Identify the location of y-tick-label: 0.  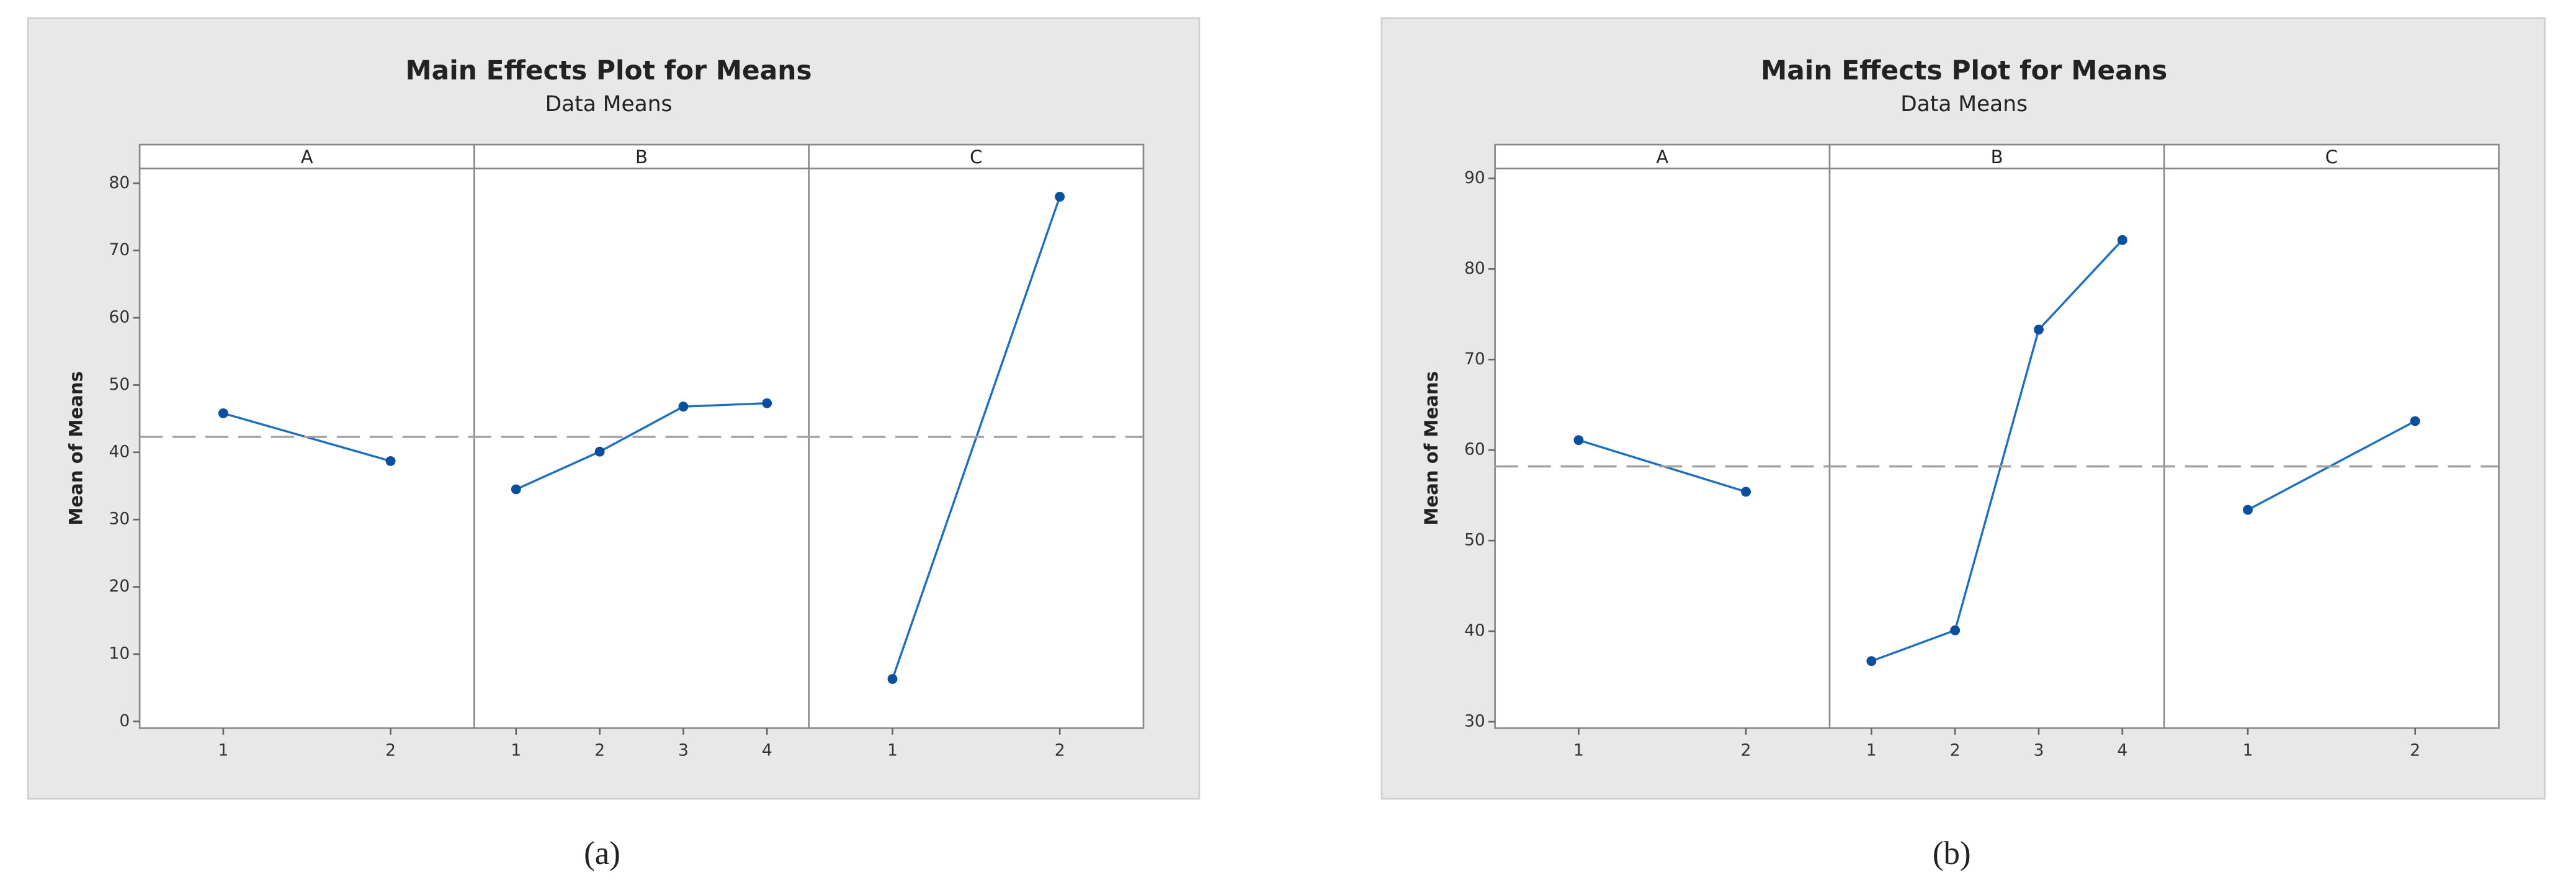
(124, 720).